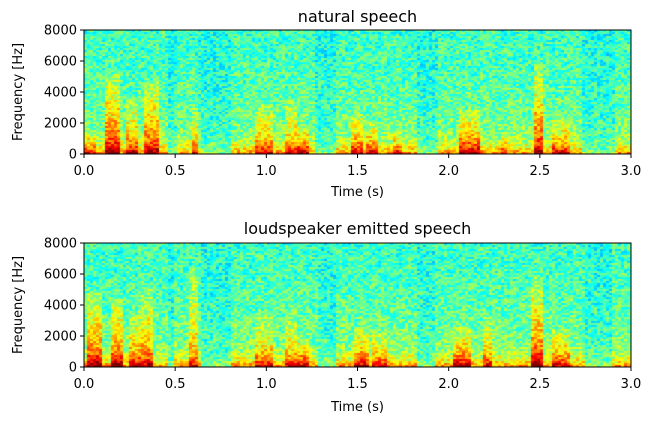  What do you see at coordinates (358, 228) in the screenshot?
I see `chart-title: loudspeaker emitted speech` at bounding box center [358, 228].